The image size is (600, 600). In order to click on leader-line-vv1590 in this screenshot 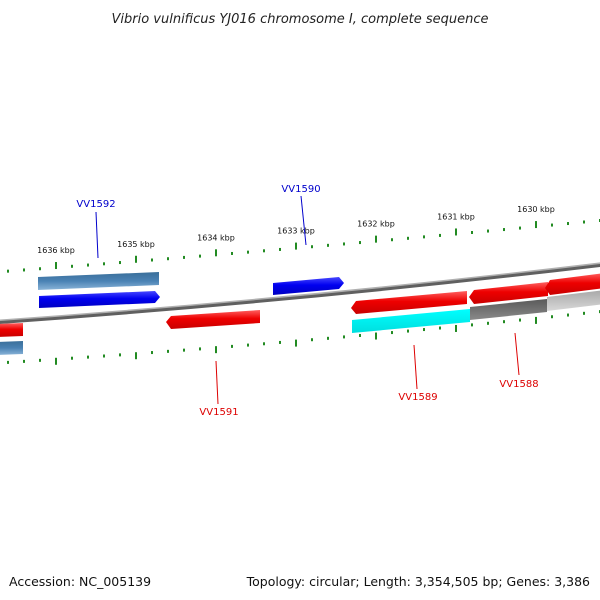, I will do `click(303, 220)`.